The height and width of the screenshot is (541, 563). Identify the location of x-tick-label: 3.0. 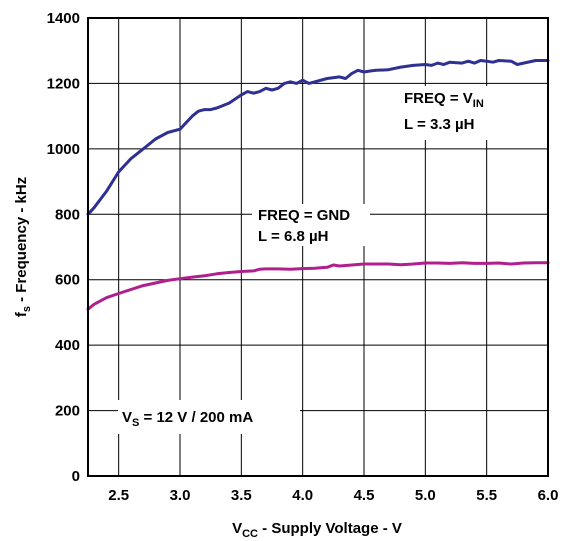
(180, 495).